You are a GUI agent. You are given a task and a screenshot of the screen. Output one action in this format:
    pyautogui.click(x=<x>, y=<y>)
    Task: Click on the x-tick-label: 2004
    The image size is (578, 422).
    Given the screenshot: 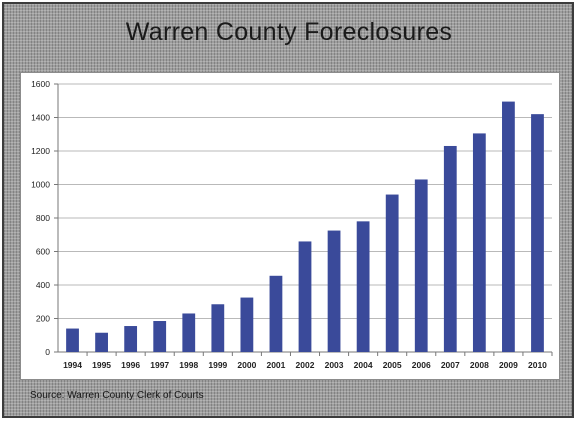 What is the action you would take?
    pyautogui.click(x=363, y=365)
    